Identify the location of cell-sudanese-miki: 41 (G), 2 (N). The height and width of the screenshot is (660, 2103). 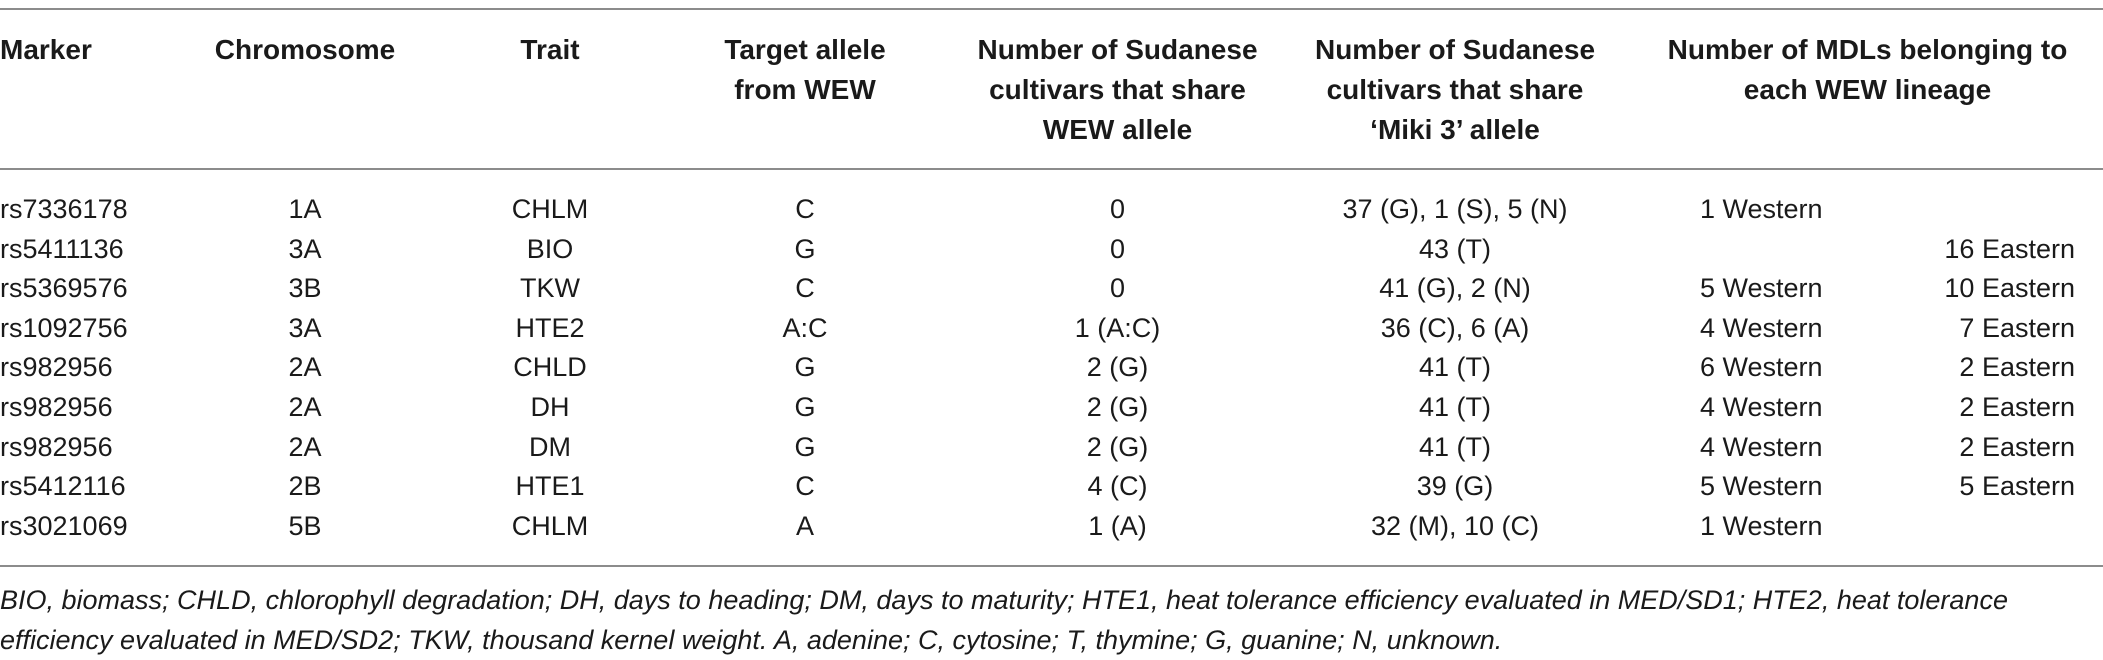
(1455, 288).